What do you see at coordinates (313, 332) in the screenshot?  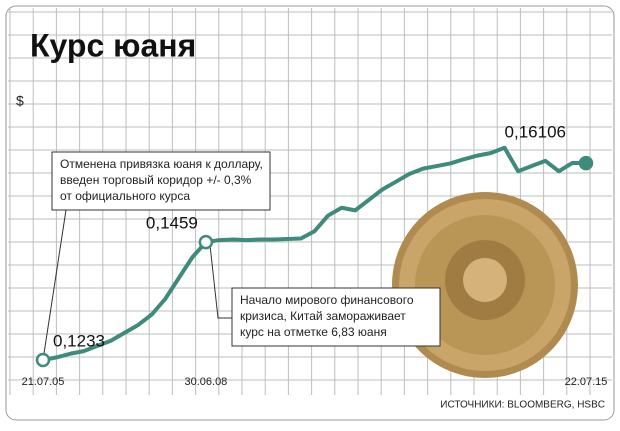 I see `annotation: курс на отметке 6,83 юаня` at bounding box center [313, 332].